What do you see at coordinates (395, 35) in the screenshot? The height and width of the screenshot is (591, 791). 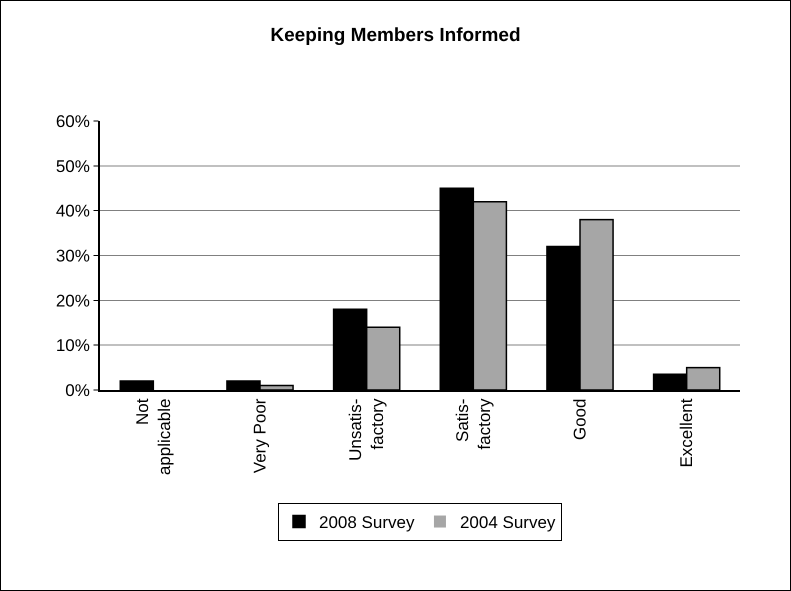 I see `chart-title: Keeping Members Informed` at bounding box center [395, 35].